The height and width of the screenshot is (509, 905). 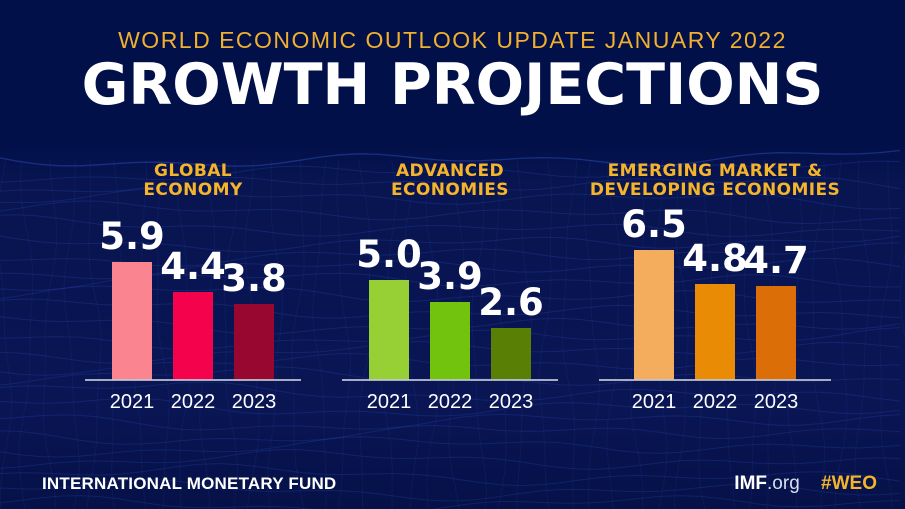 I want to click on group-title-line: ADVANCED, so click(x=450, y=171).